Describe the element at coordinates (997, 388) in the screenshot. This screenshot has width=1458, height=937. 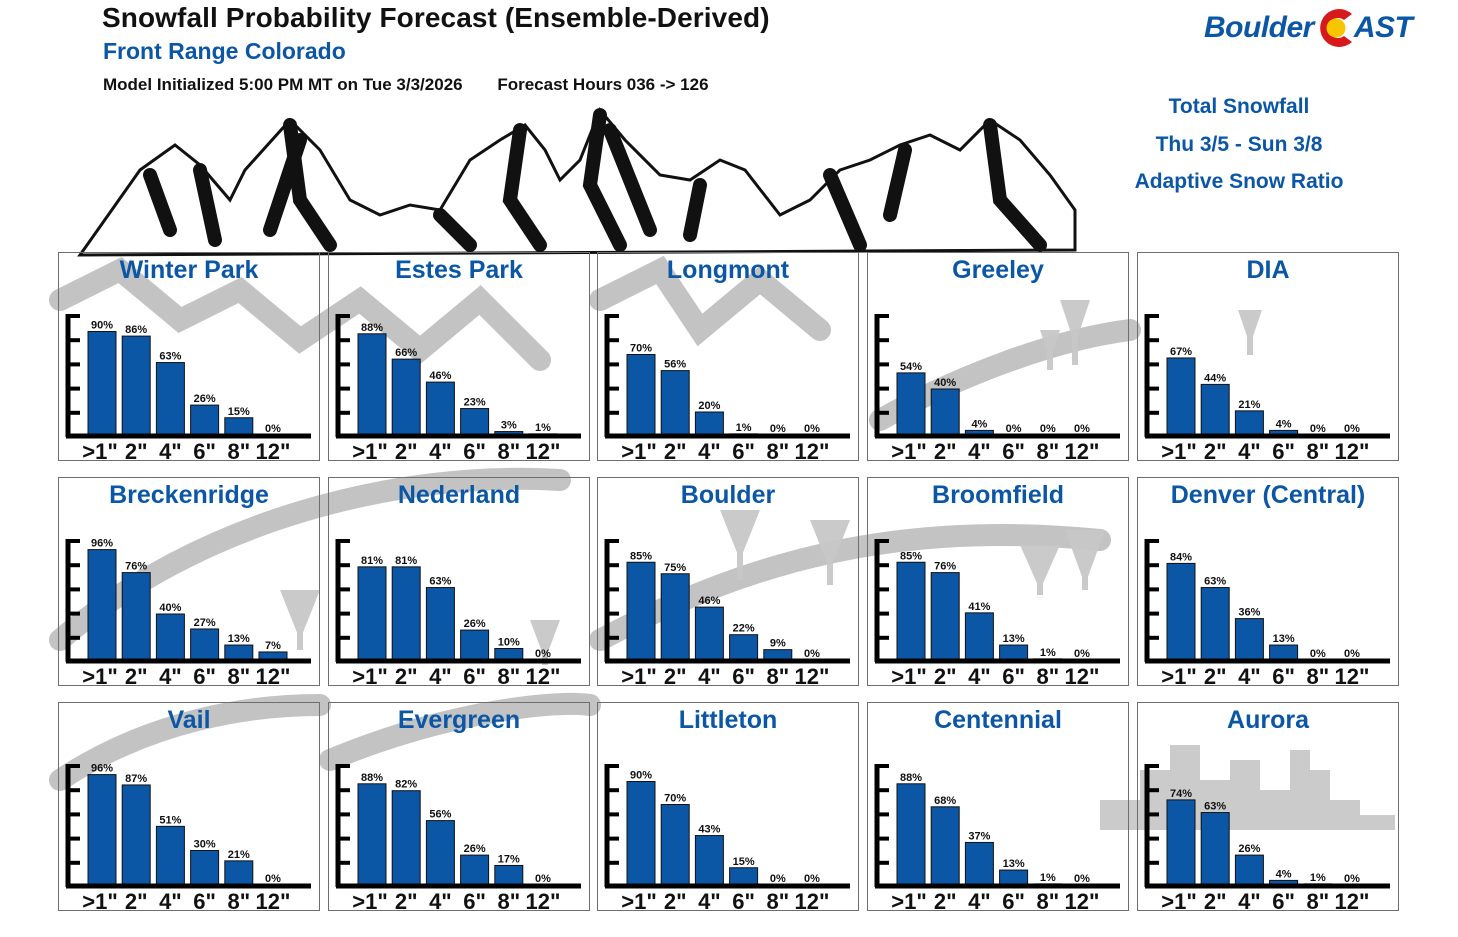
I see `bar-chart: 54% 40% 4% 0% 0% 0% >1" 2" 4" 6" 8" 12"` at that location.